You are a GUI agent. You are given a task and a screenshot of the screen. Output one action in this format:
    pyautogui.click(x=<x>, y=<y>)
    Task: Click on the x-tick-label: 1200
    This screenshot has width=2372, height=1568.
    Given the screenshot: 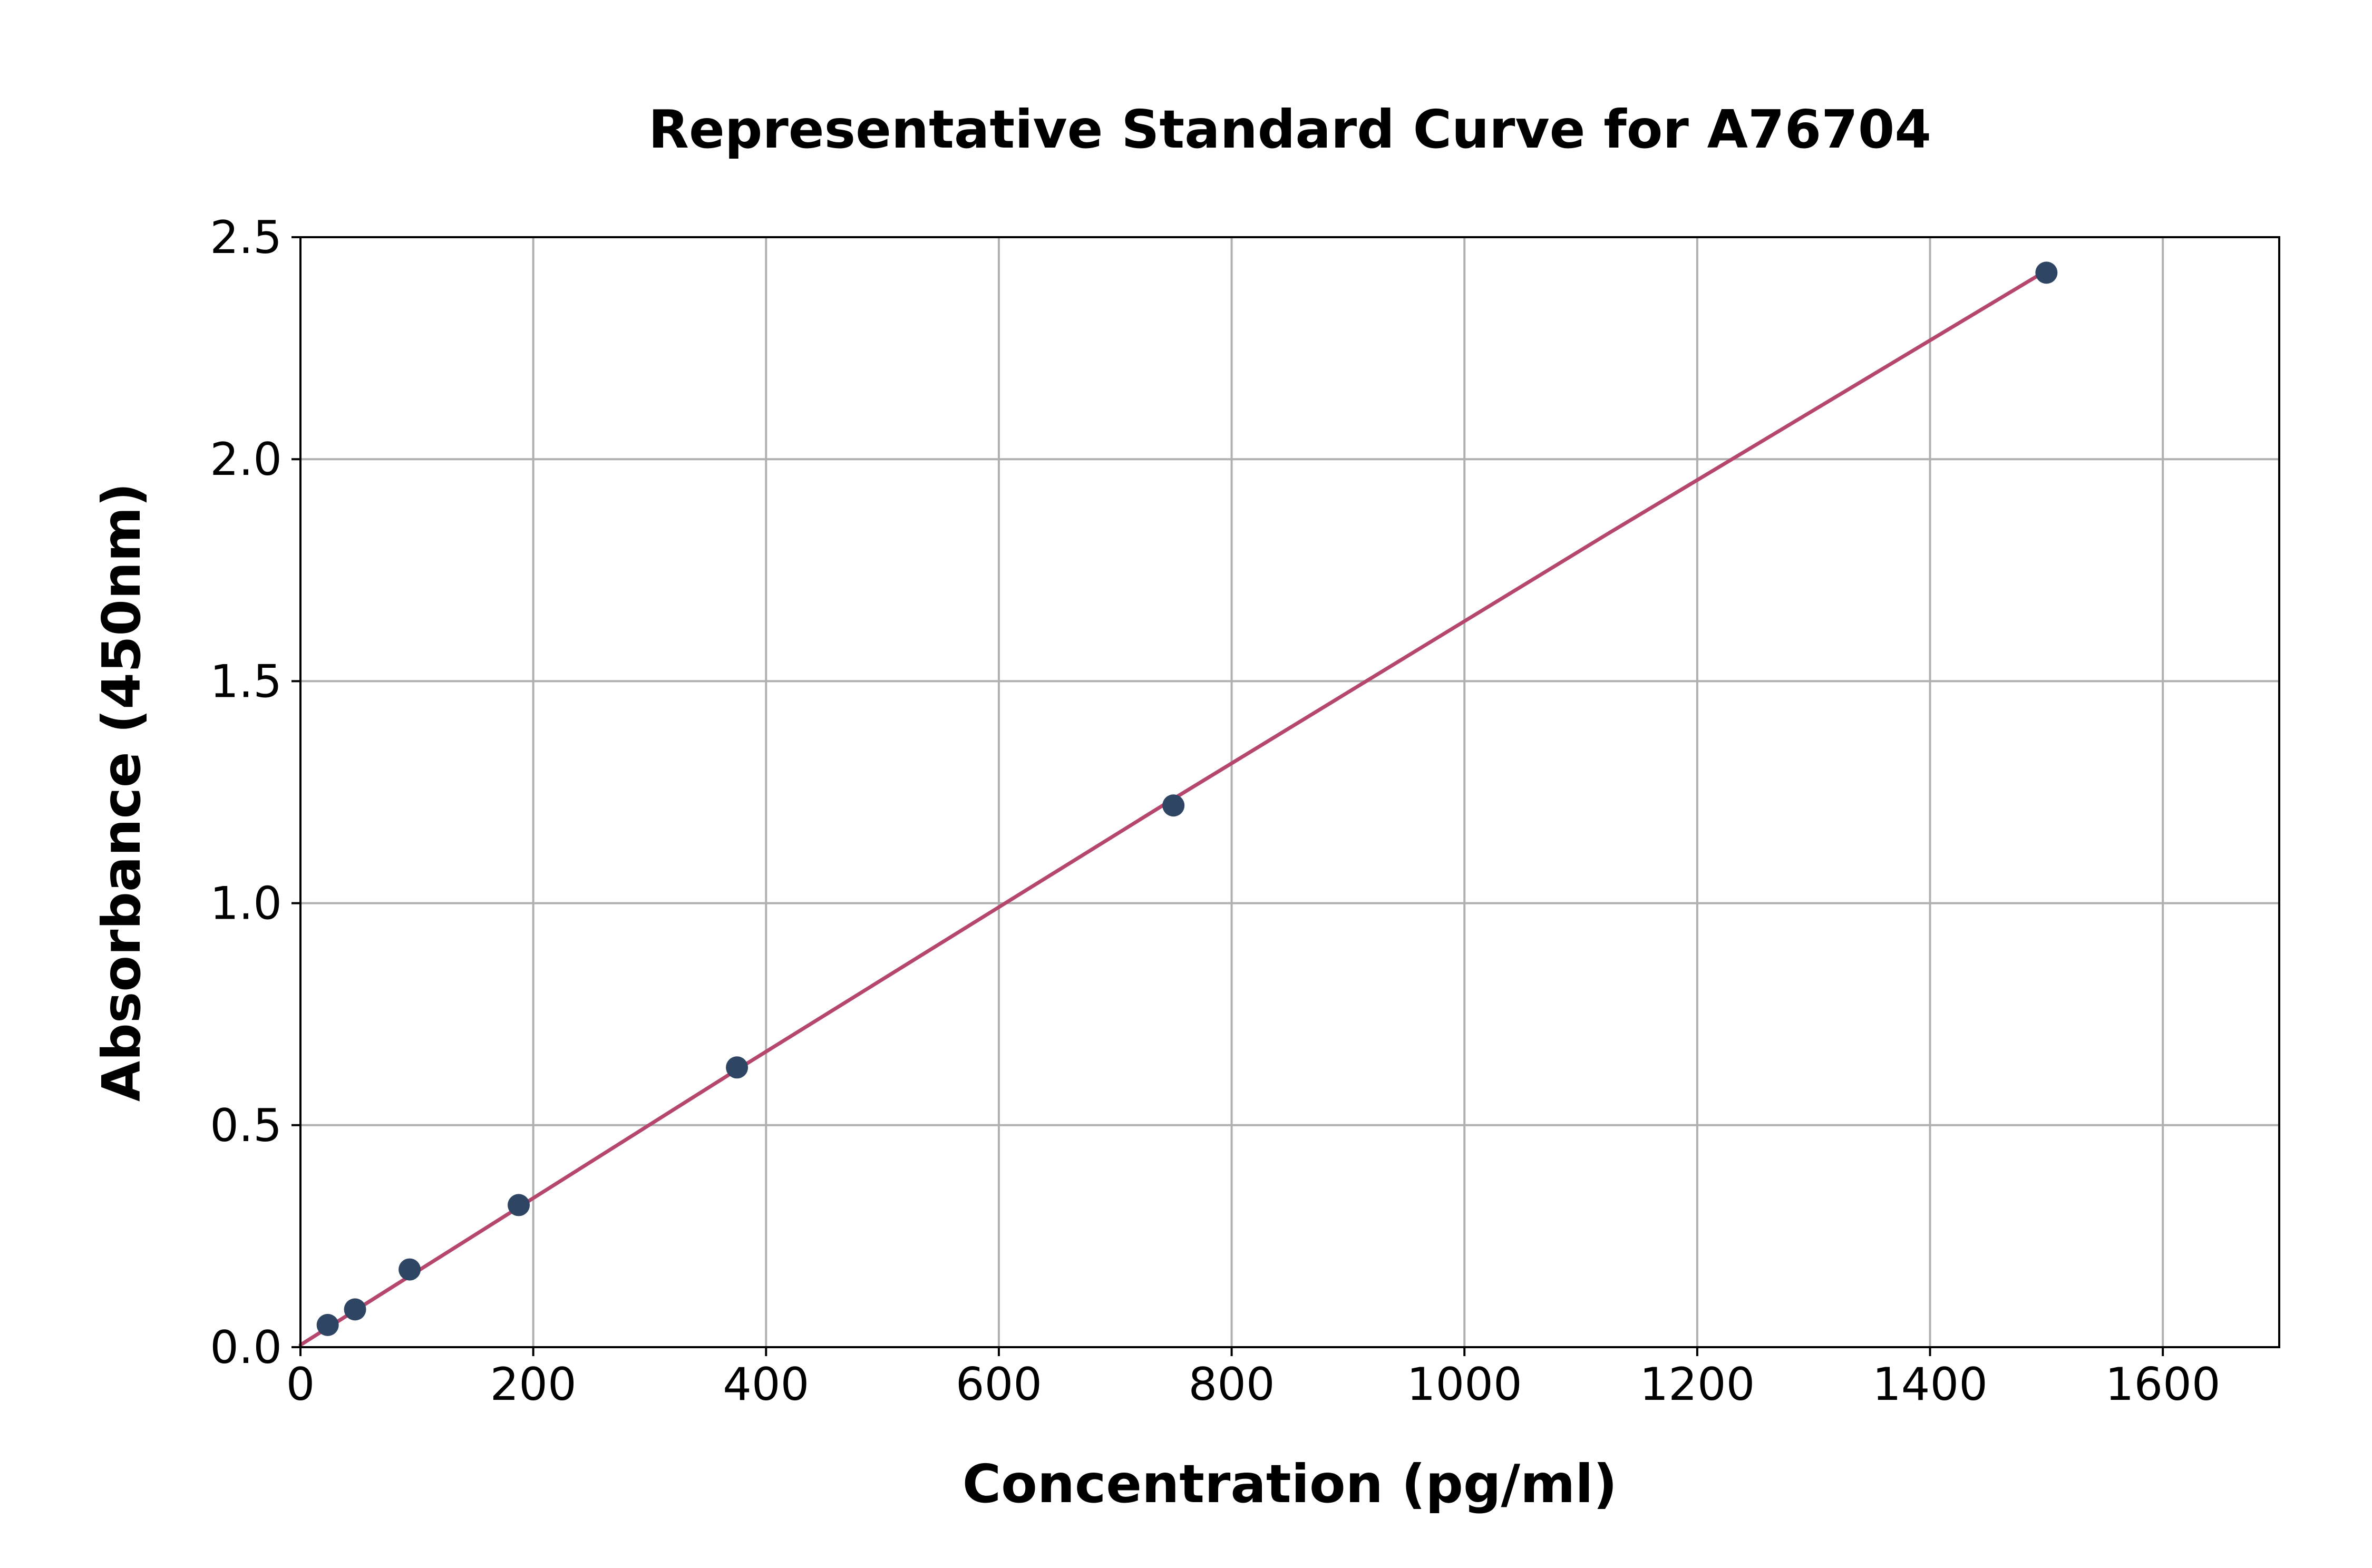 What is the action you would take?
    pyautogui.click(x=1697, y=1385)
    